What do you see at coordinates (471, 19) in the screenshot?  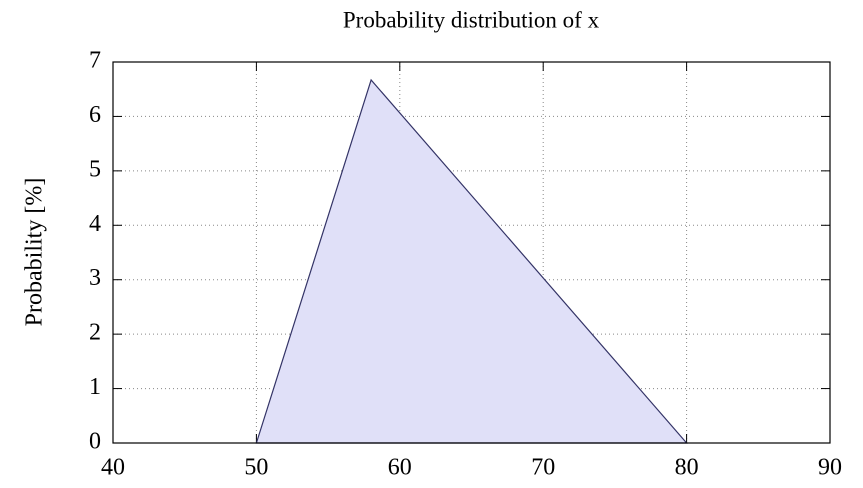 I see `chart-title: Probability distribution of x` at bounding box center [471, 19].